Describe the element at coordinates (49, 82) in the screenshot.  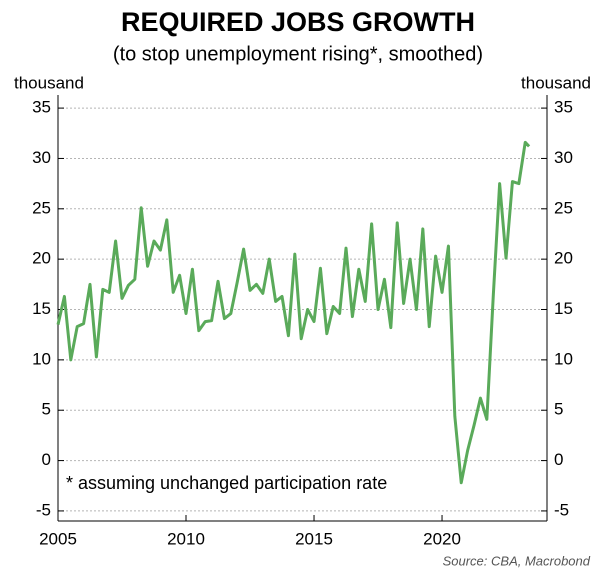
I see `y-axis-label: thousand` at that location.